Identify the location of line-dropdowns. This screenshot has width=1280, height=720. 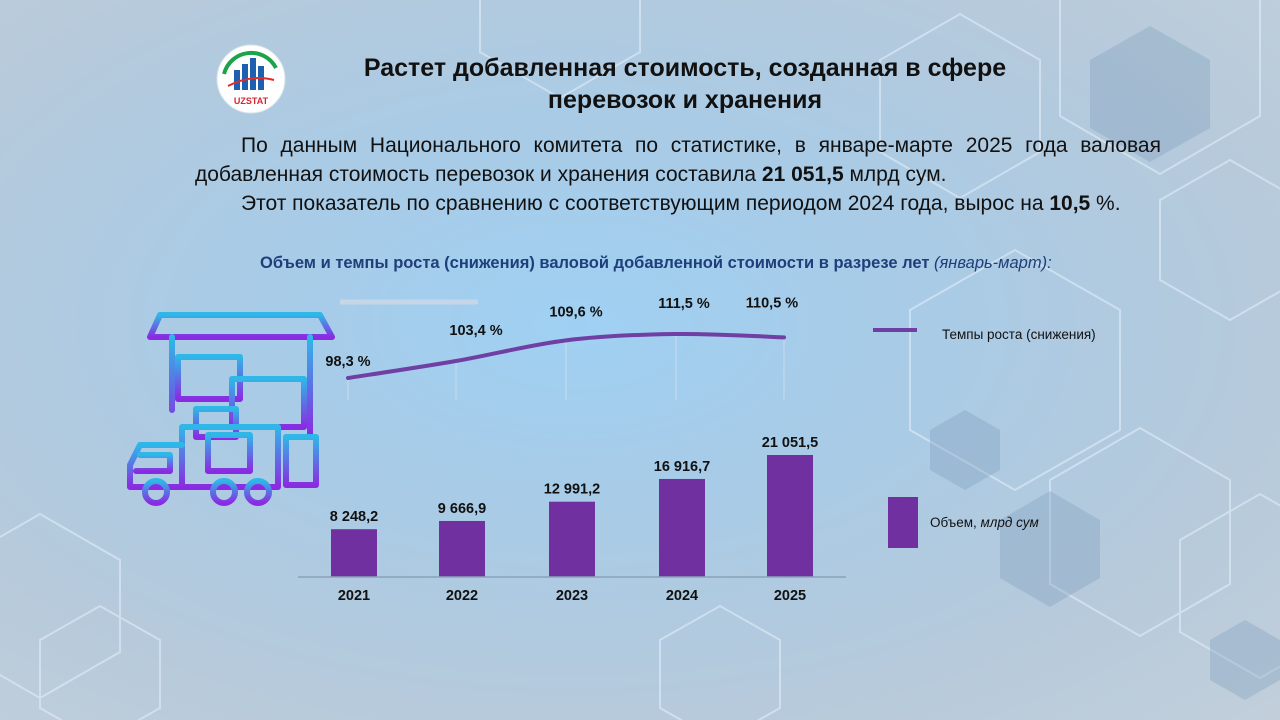
(566, 367).